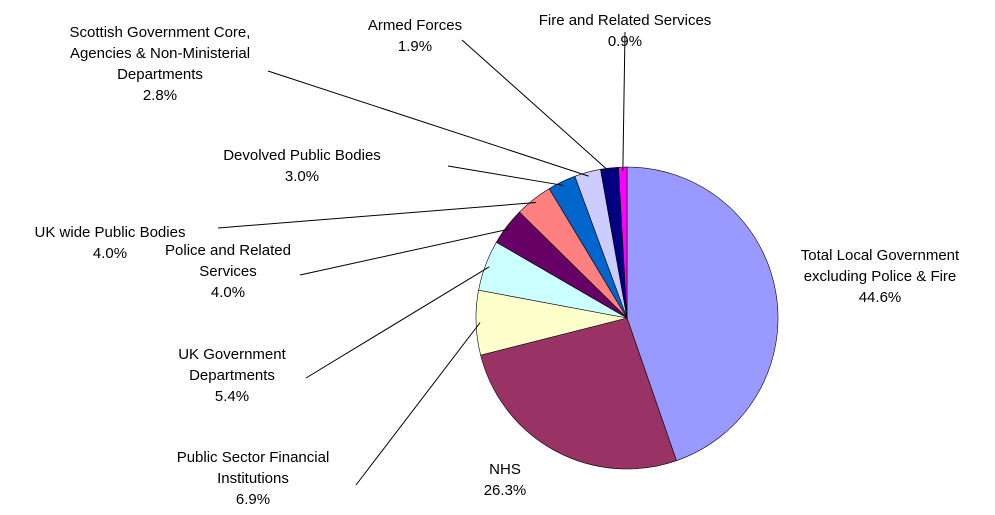 Image resolution: width=995 pixels, height=515 pixels. What do you see at coordinates (415, 25) in the screenshot?
I see `slice-name: Armed Forces` at bounding box center [415, 25].